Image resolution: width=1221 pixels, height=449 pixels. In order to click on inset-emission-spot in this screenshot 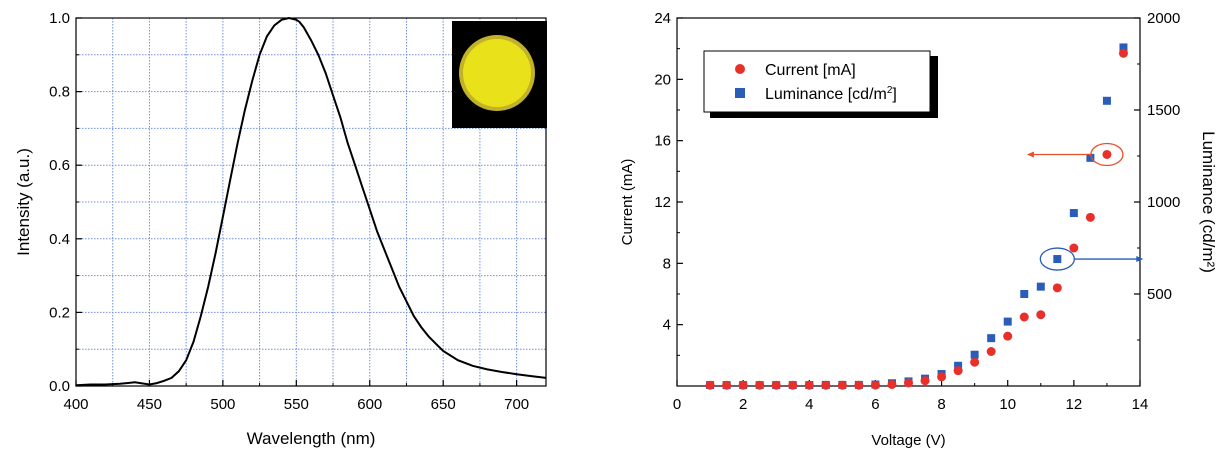, I will do `click(497, 73)`.